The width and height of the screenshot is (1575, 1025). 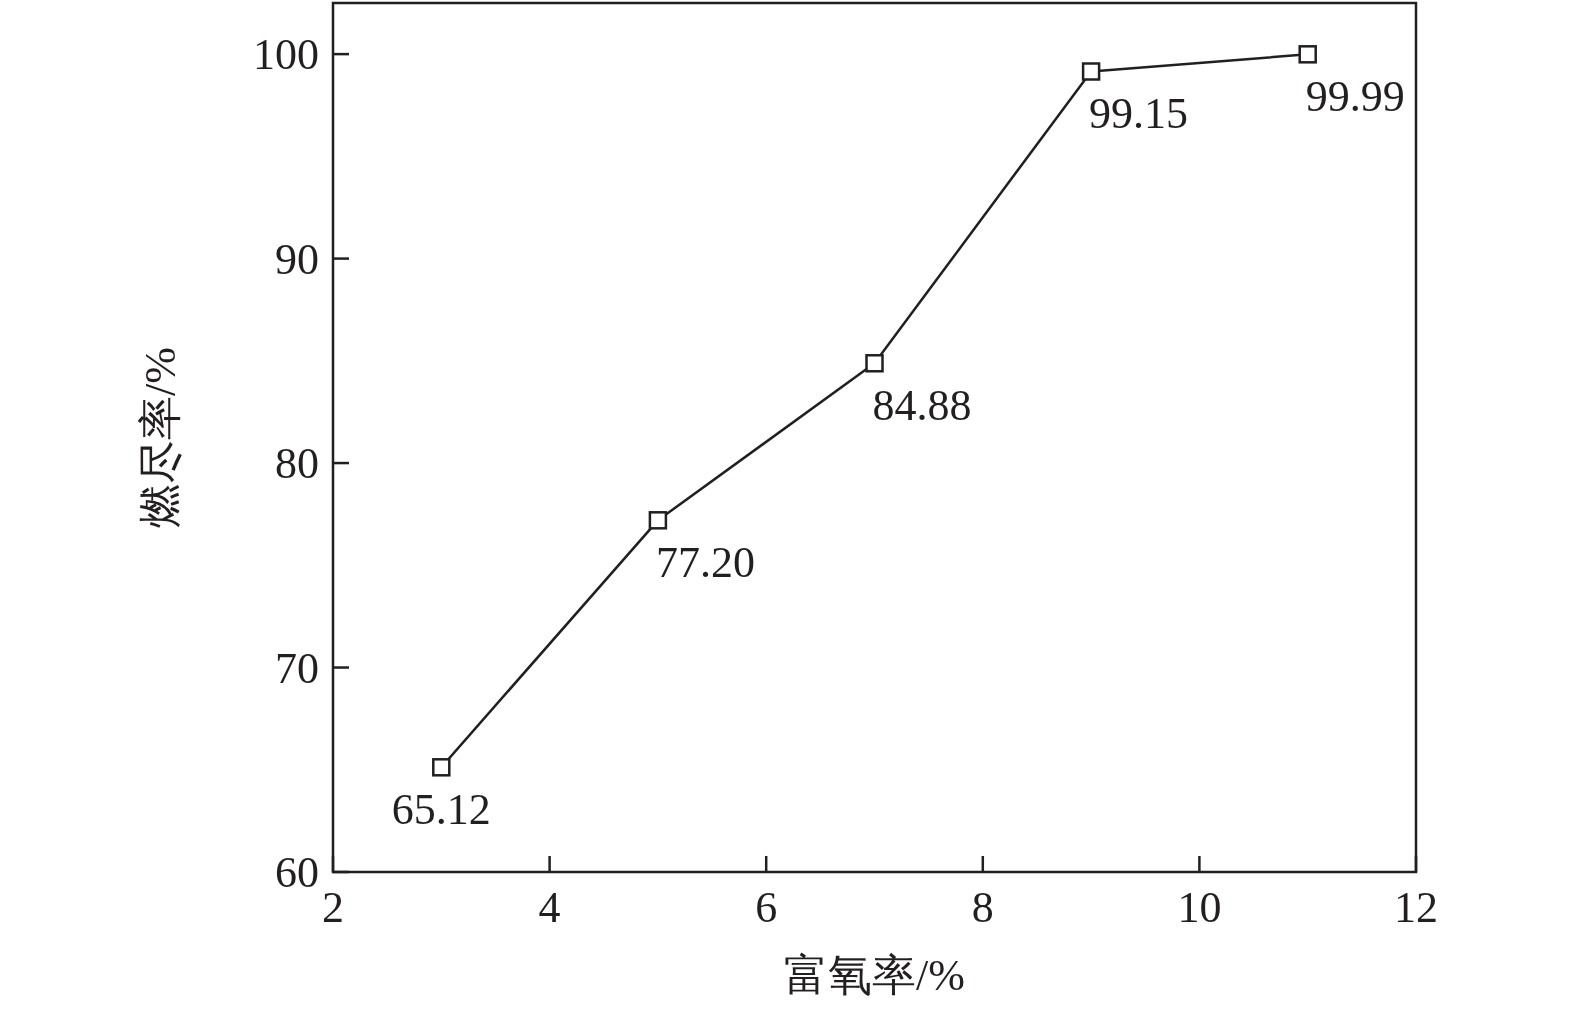 I want to click on data-label: 77.20, so click(x=705, y=563).